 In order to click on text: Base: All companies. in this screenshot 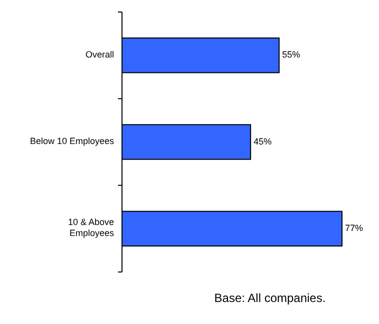, I will do `click(270, 298)`.